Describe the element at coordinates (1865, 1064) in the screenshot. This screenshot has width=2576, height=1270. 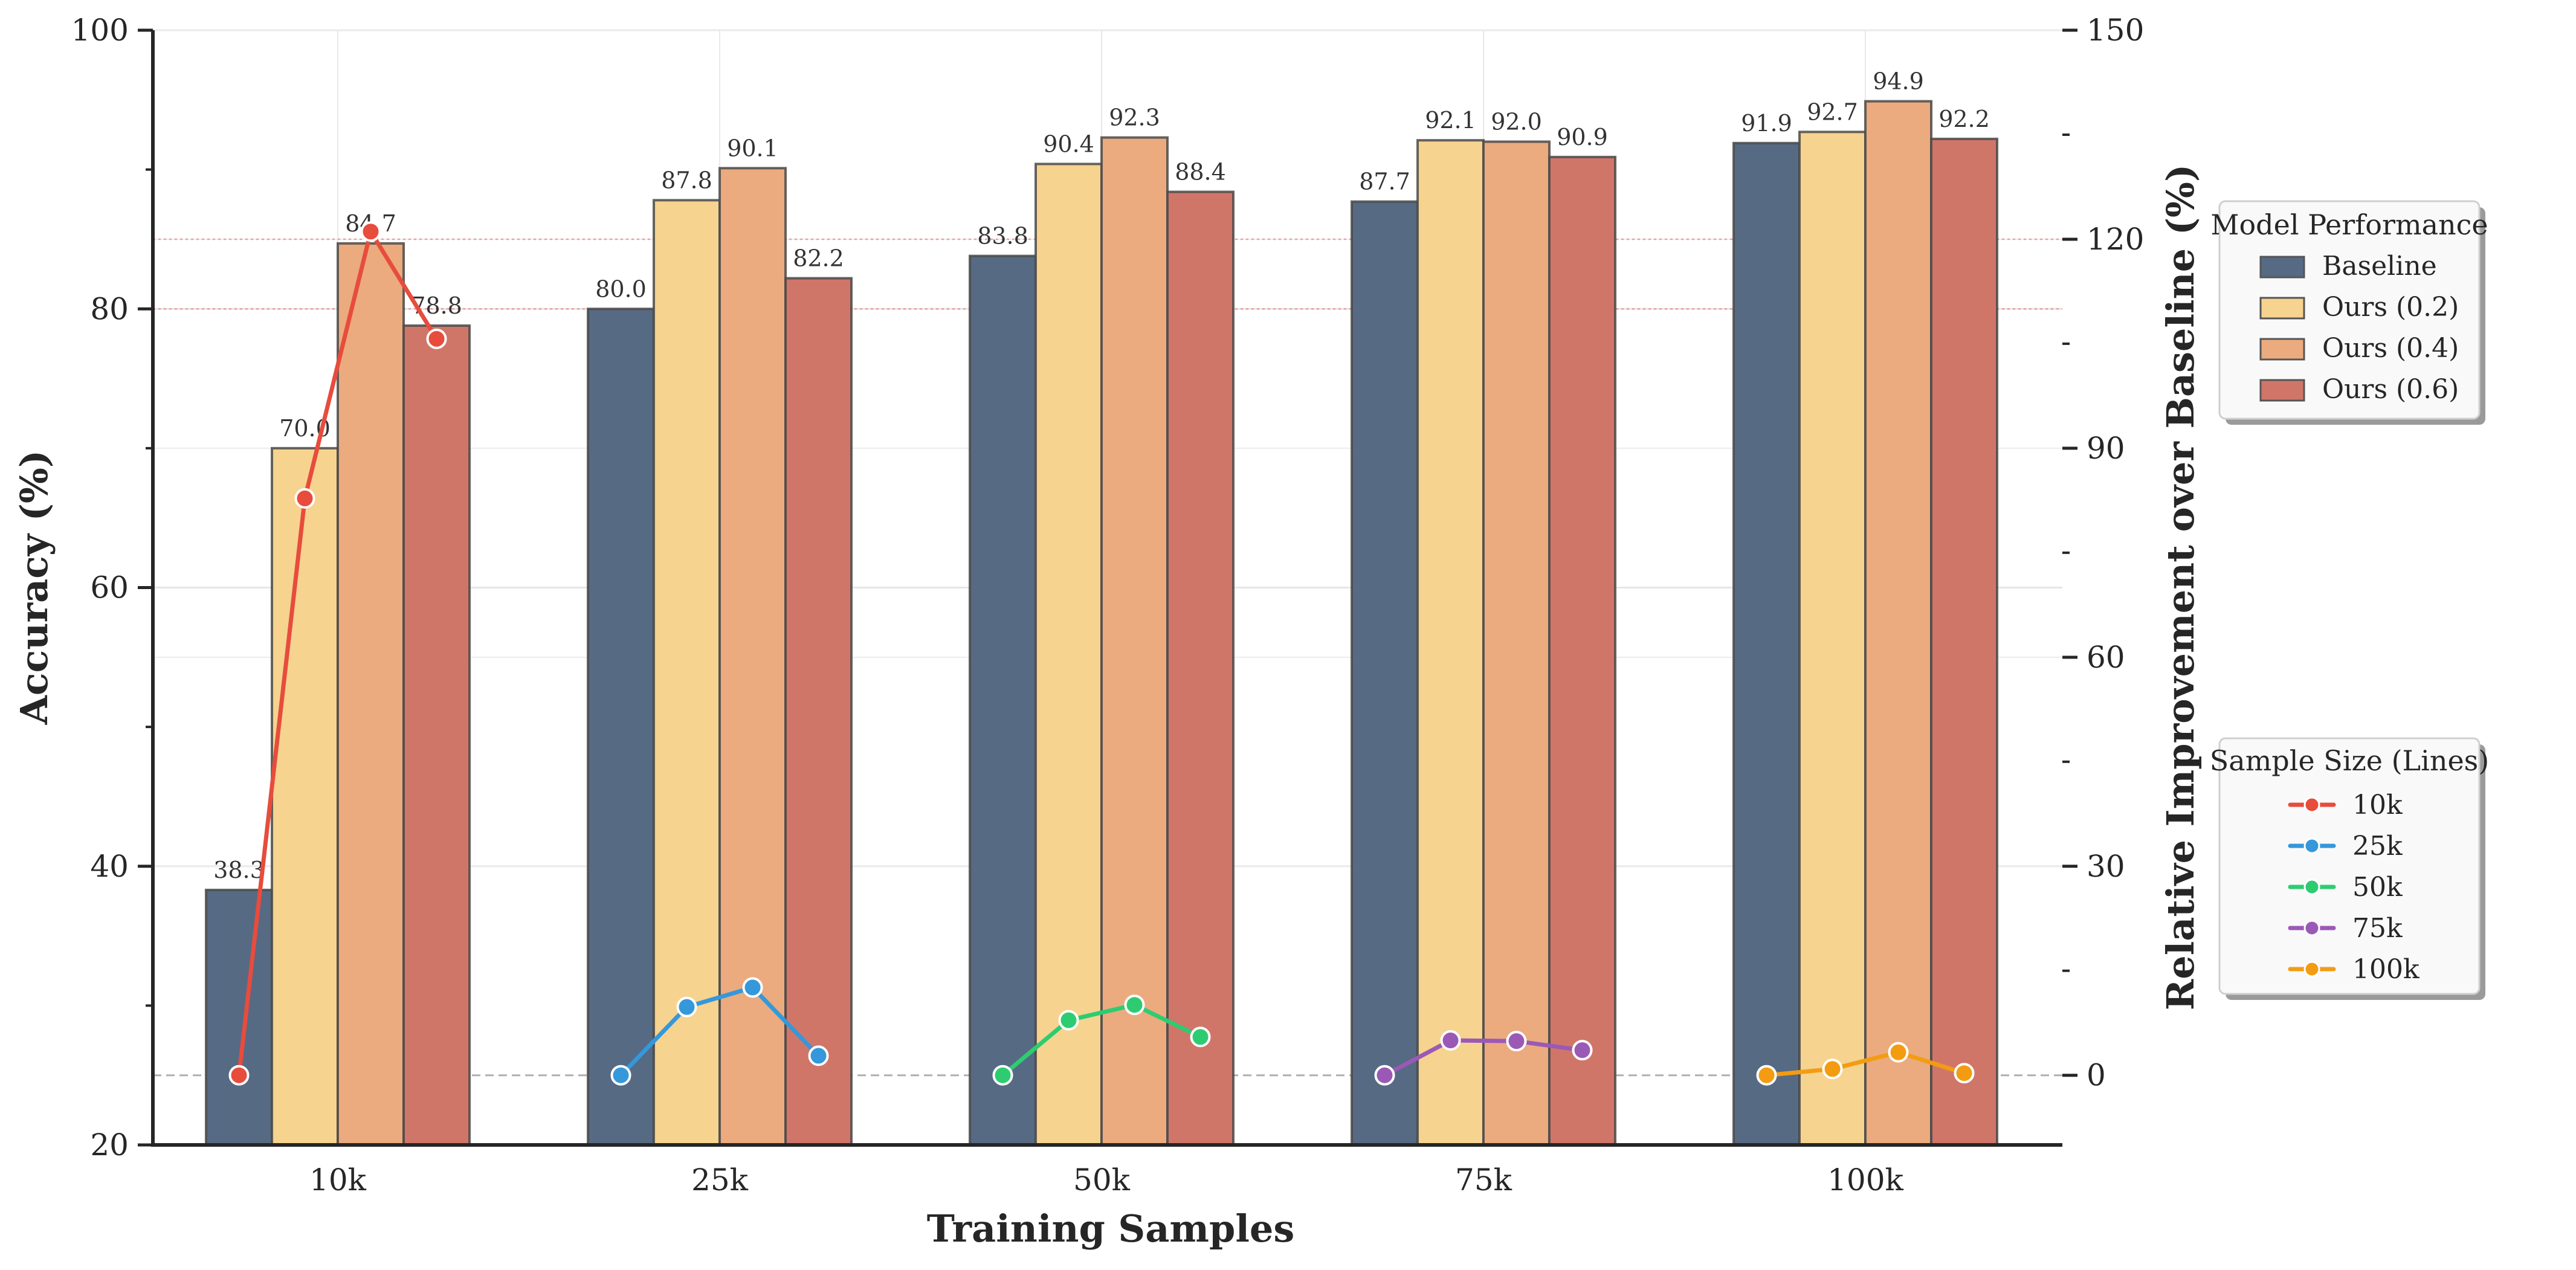
I see `line-100k` at that location.